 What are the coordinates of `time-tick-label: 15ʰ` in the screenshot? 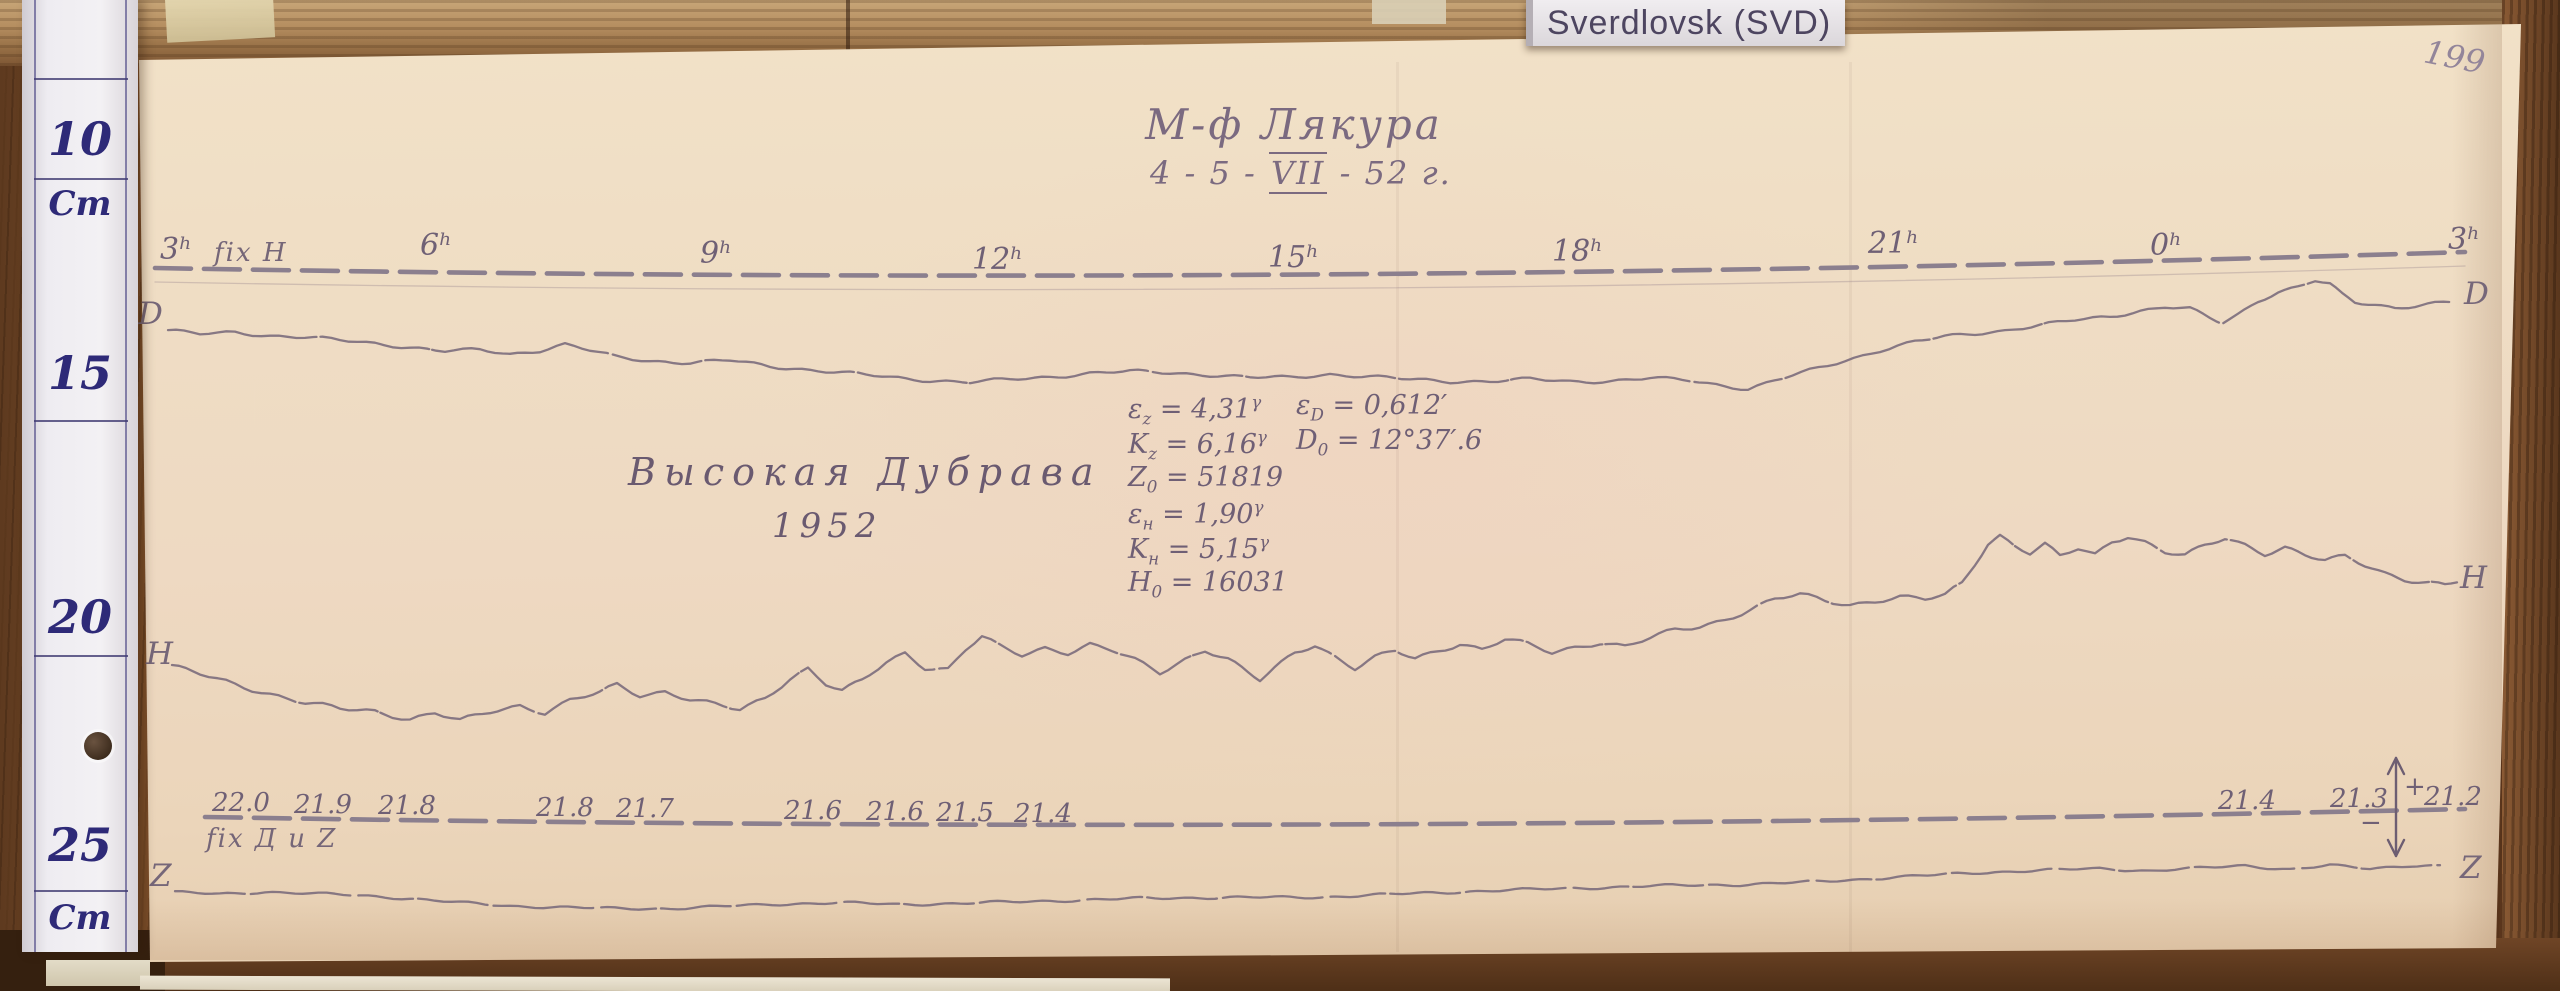 It's located at (1294, 257).